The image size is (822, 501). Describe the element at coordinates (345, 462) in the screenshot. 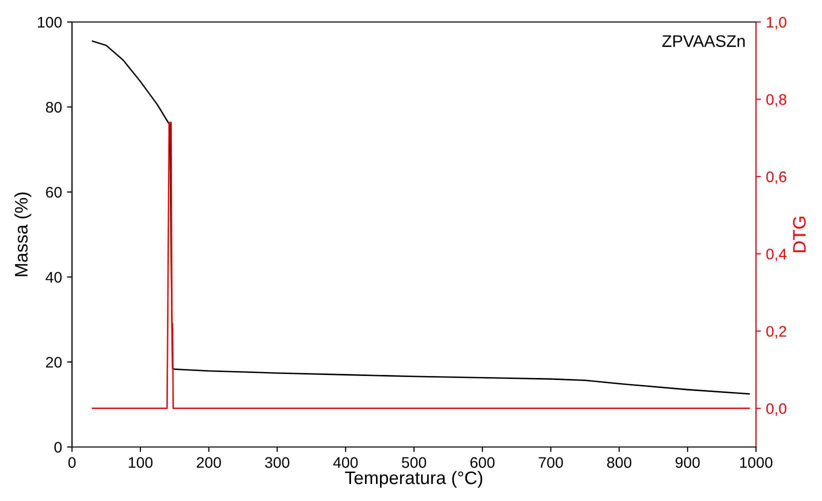

I see `x-tick-label: 400` at that location.